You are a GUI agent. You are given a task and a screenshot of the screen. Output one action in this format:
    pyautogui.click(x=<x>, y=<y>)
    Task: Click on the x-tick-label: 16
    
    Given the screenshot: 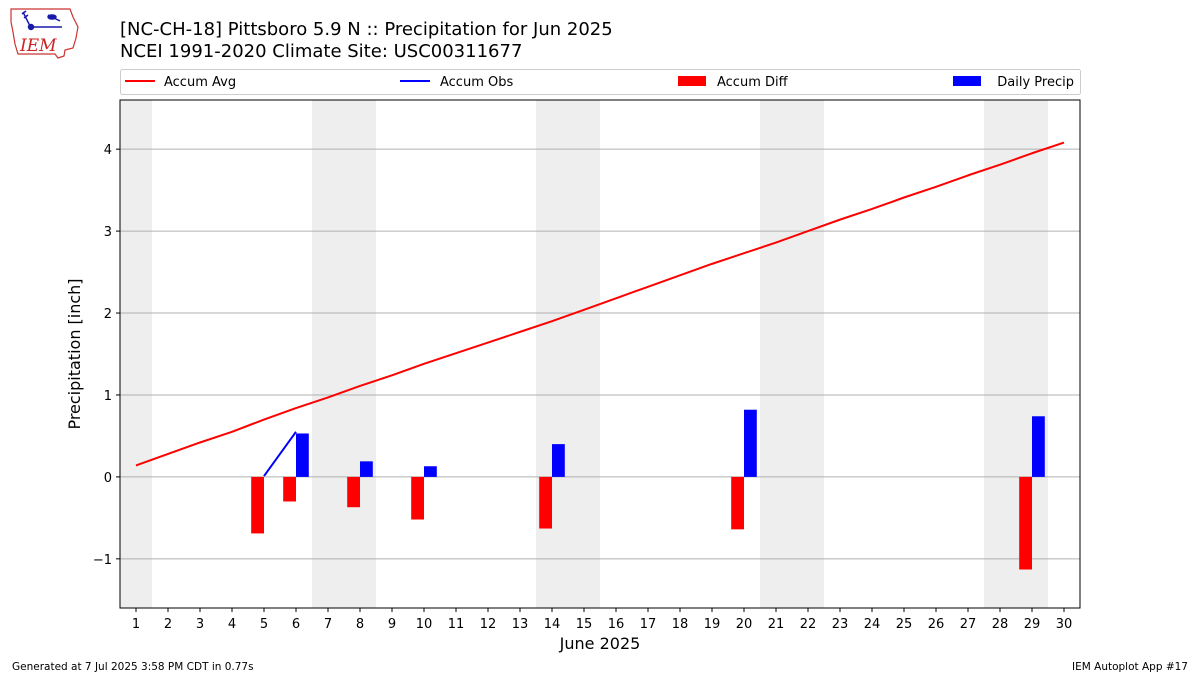 What is the action you would take?
    pyautogui.click(x=616, y=624)
    